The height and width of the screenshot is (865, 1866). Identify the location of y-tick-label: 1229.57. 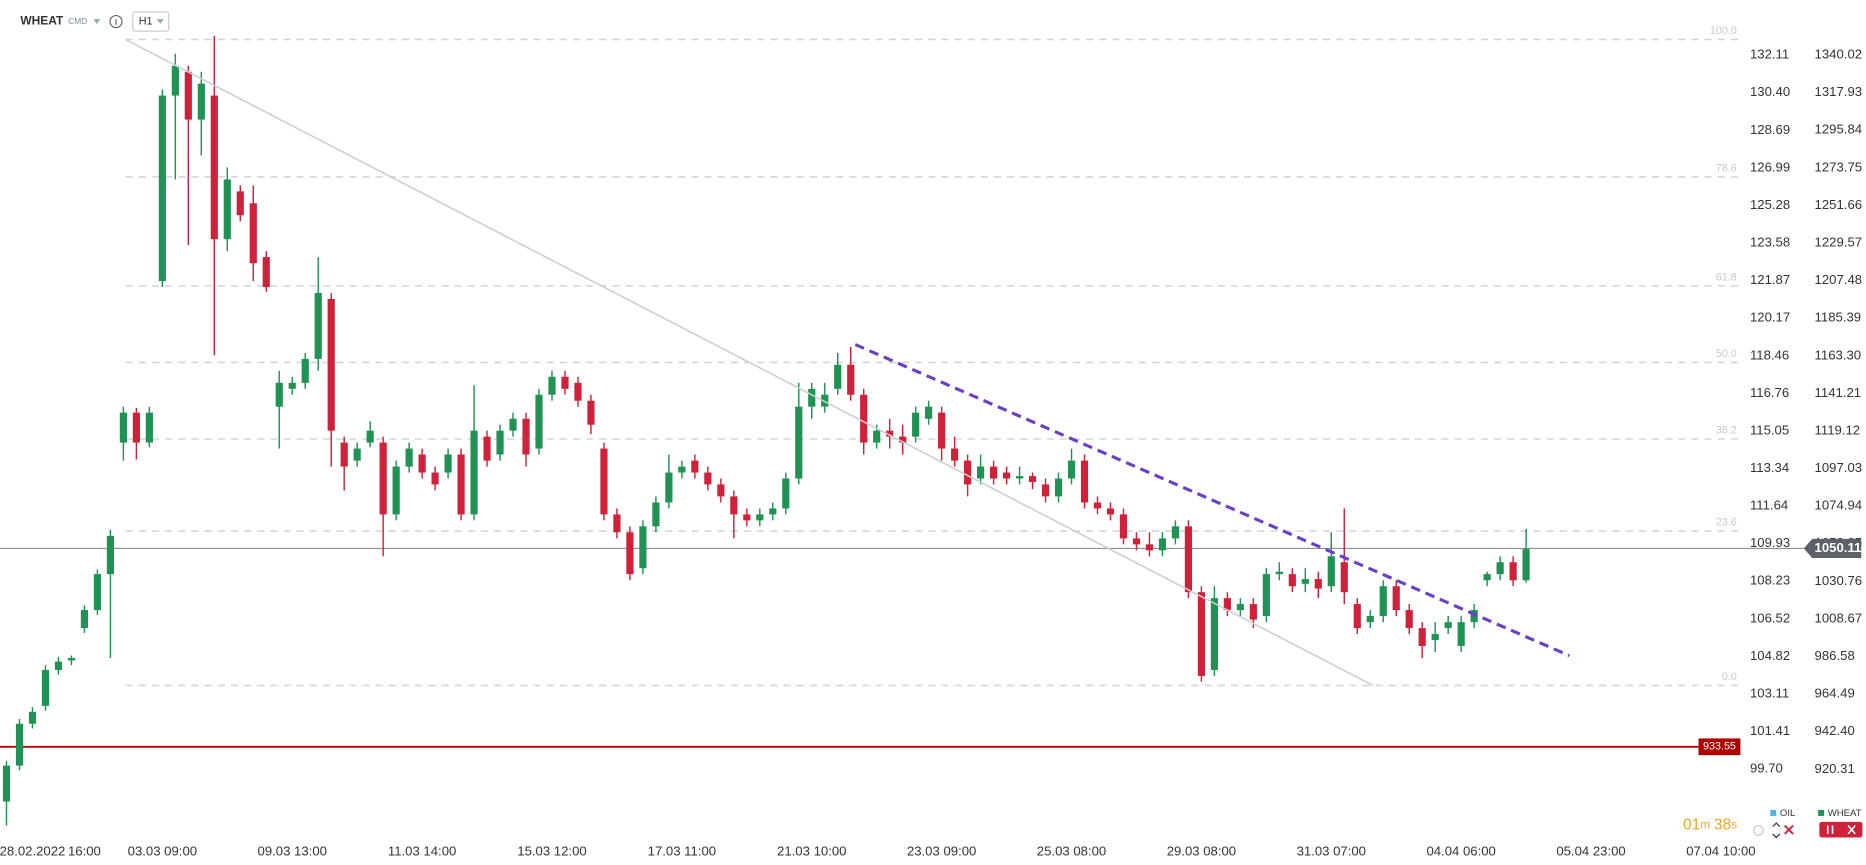
(1839, 241).